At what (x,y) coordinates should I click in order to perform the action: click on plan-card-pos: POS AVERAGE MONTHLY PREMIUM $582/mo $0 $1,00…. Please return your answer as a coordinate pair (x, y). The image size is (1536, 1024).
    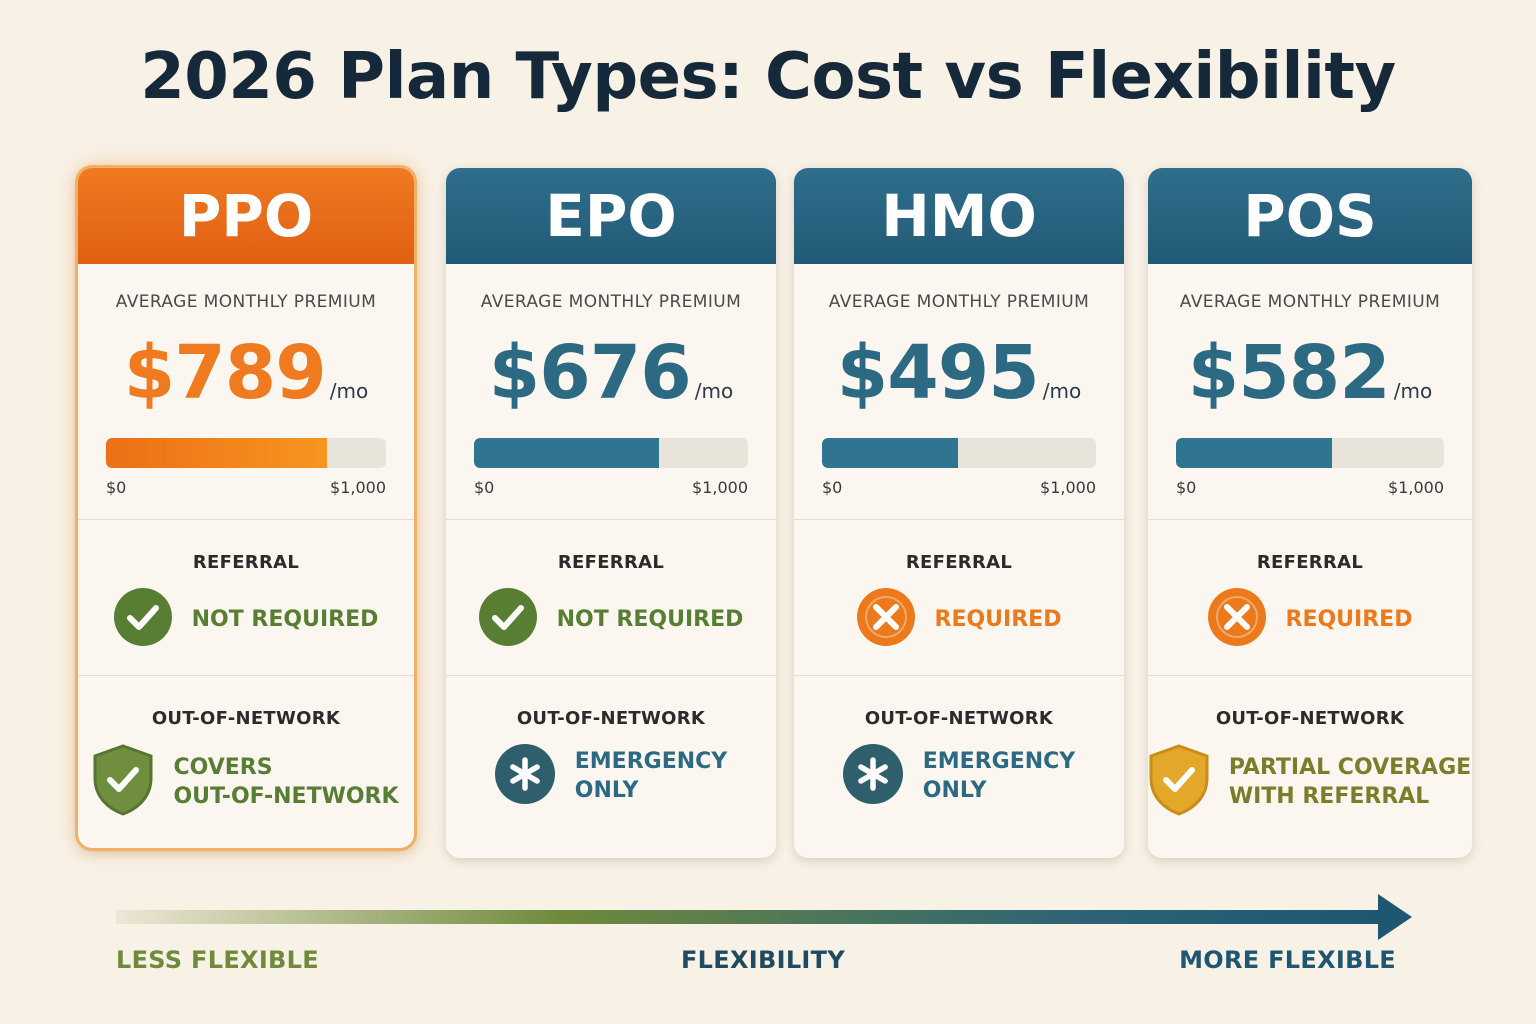
    Looking at the image, I should click on (1310, 513).